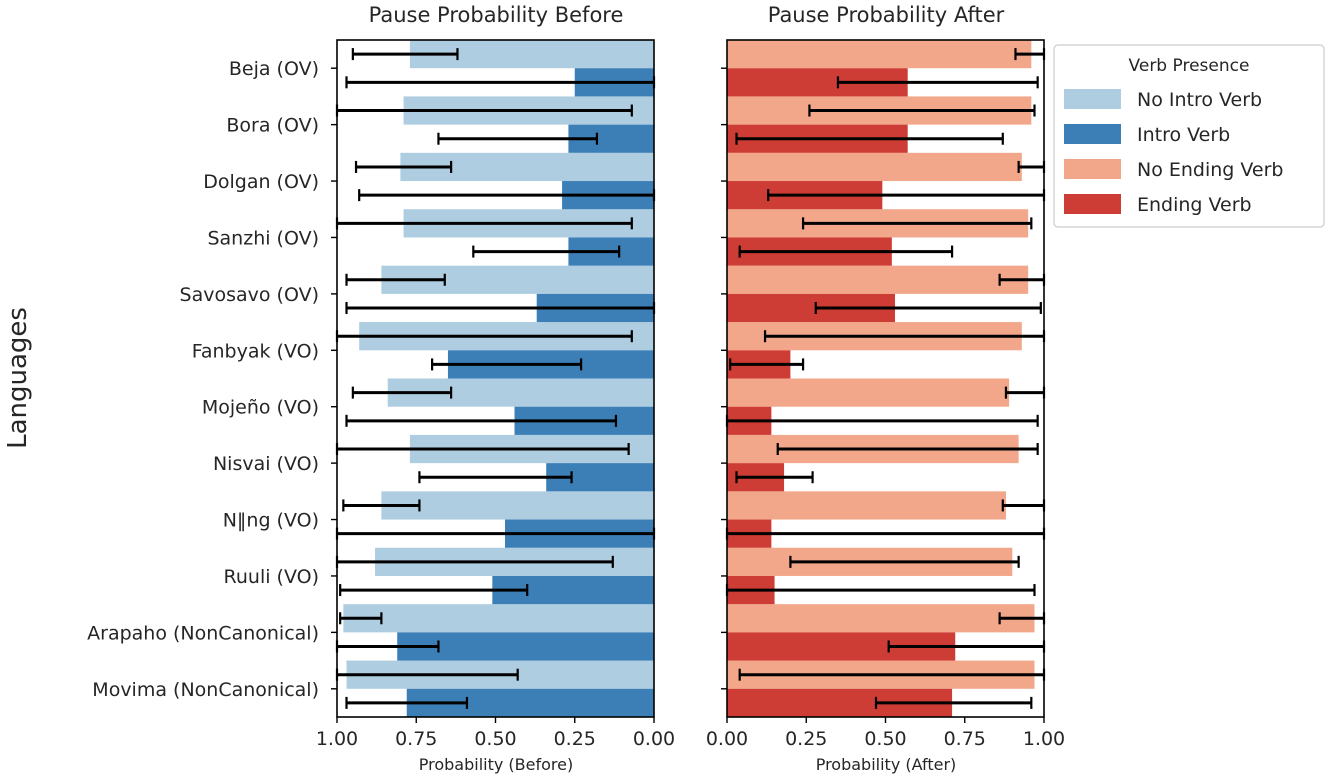 This screenshot has height=778, width=1328. I want to click on panel-after-x-ticks: 0.00 0.25 0.50 0.75 1.00, so click(885, 733).